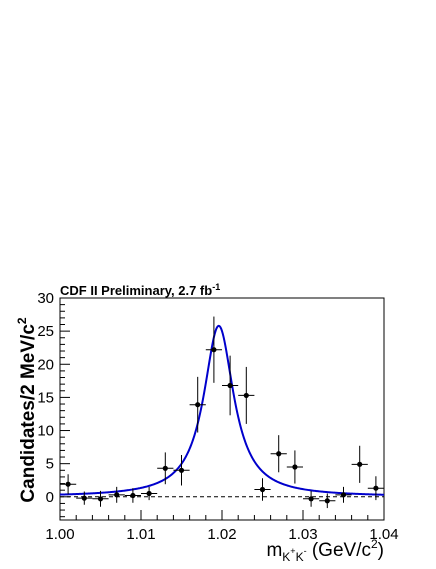 The image size is (436, 569). What do you see at coordinates (22, 320) in the screenshot?
I see `y-axis-title-sup: 2` at bounding box center [22, 320].